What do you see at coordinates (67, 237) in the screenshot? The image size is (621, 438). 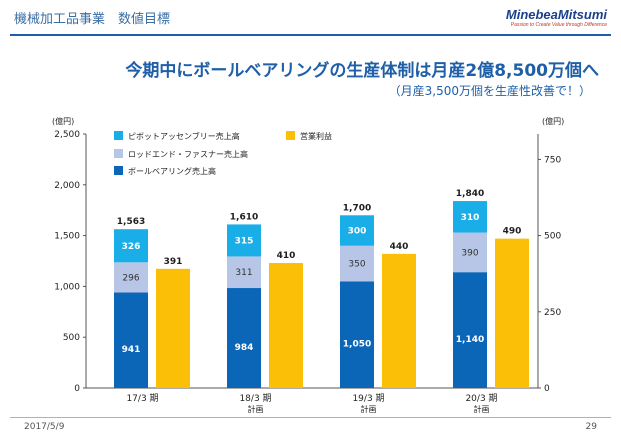 I see `left-tick-label: 1,500` at bounding box center [67, 237].